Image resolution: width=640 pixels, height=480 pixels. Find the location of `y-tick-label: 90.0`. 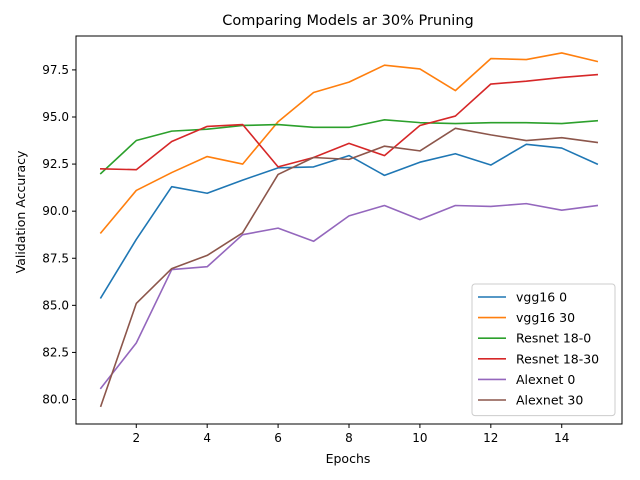

y-tick-label: 90.0 is located at coordinates (55, 211).